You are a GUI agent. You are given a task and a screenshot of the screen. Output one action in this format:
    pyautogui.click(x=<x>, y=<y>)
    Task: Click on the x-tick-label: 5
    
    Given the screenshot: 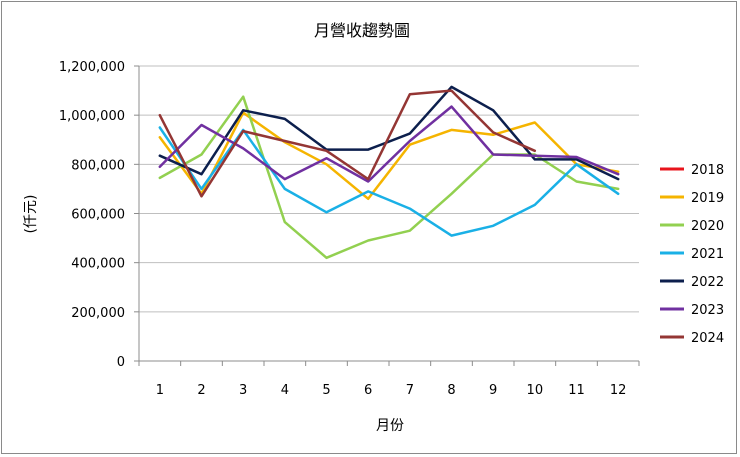 What is the action you would take?
    pyautogui.click(x=326, y=390)
    